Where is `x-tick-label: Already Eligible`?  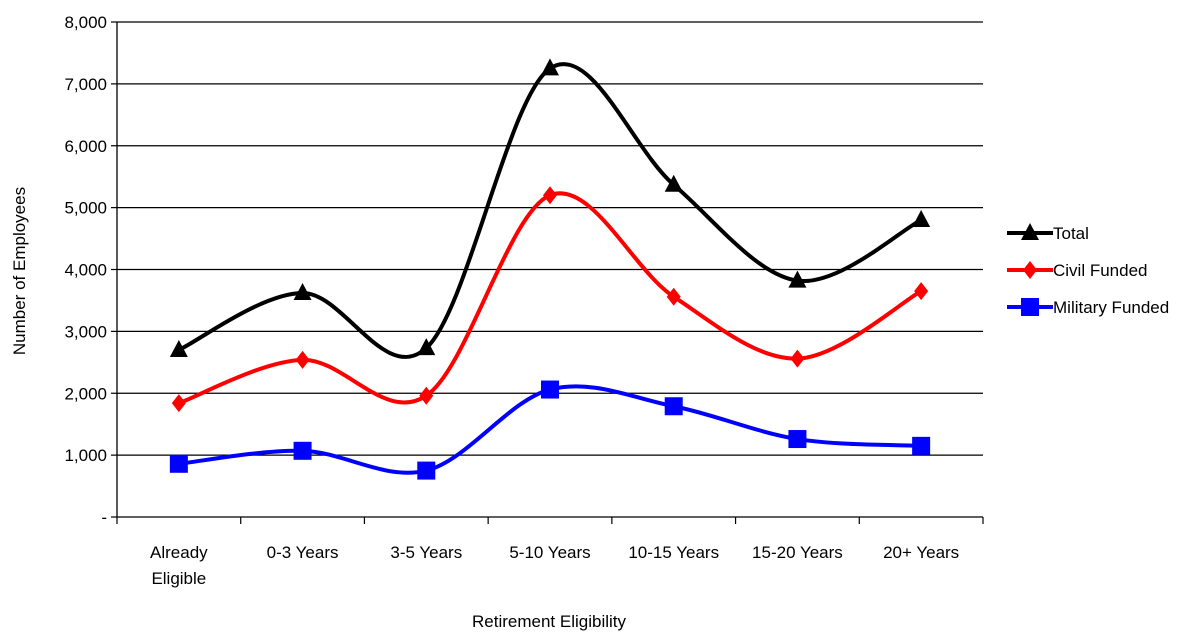
x-tick-label: Already Eligible is located at coordinates (179, 565).